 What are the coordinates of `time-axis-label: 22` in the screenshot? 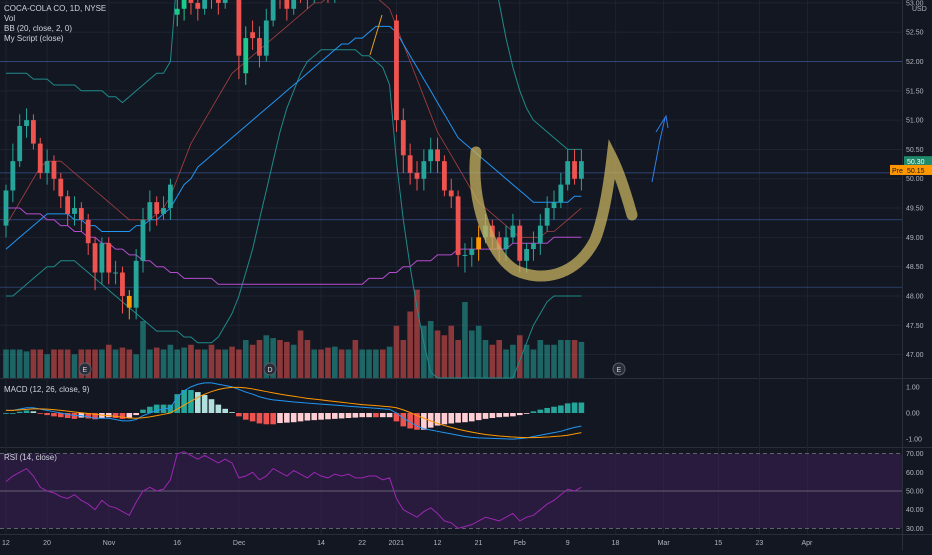 It's located at (362, 543).